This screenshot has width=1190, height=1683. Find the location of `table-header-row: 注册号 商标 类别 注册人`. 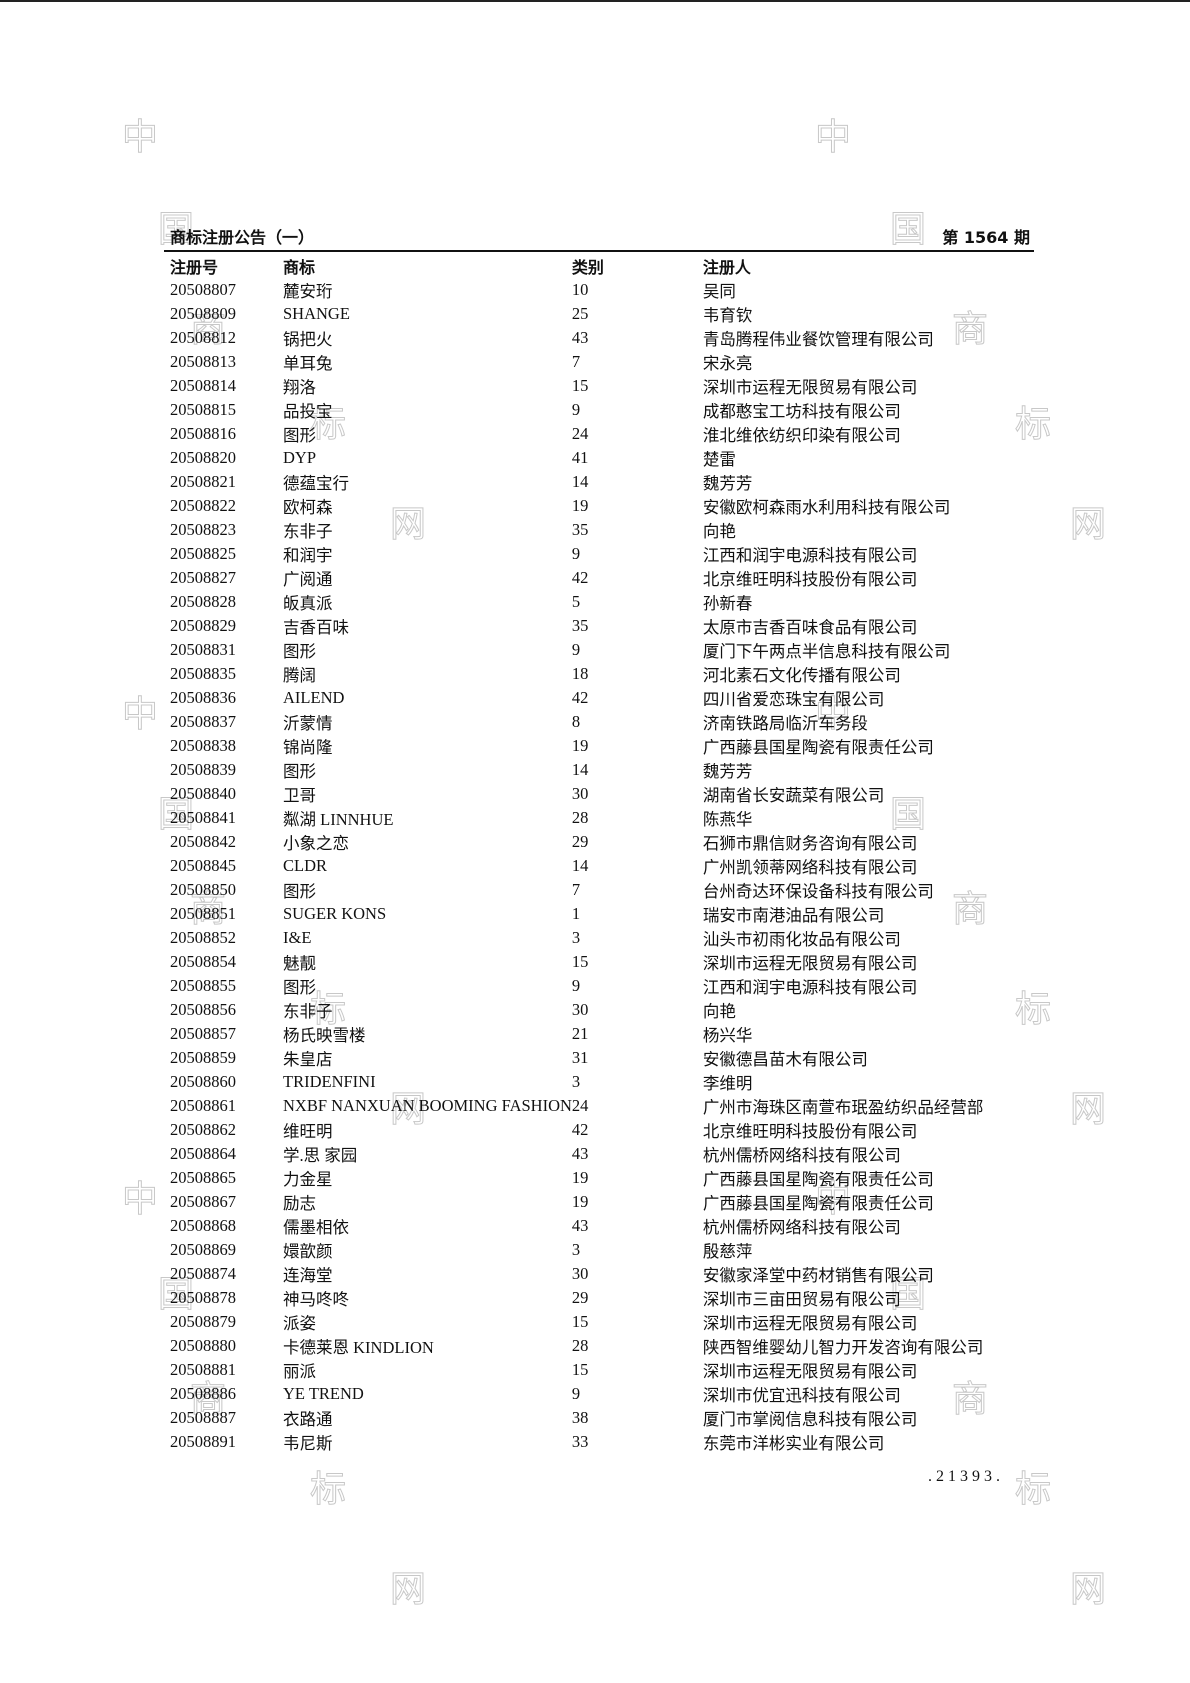

table-header-row: 注册号 商标 类别 注册人 is located at coordinates (636, 266).